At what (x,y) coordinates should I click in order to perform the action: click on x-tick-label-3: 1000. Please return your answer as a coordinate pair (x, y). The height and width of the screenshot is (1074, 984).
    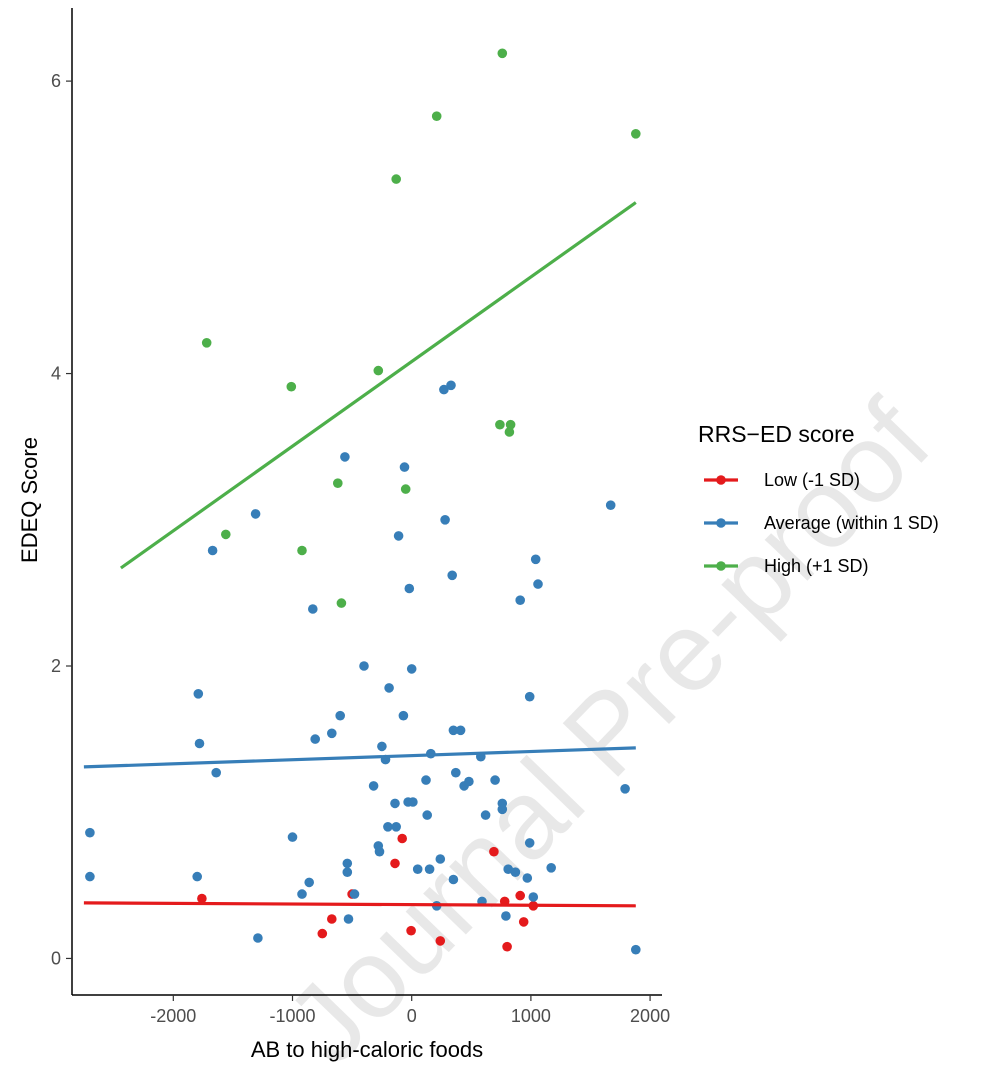
    Looking at the image, I should click on (531, 1016).